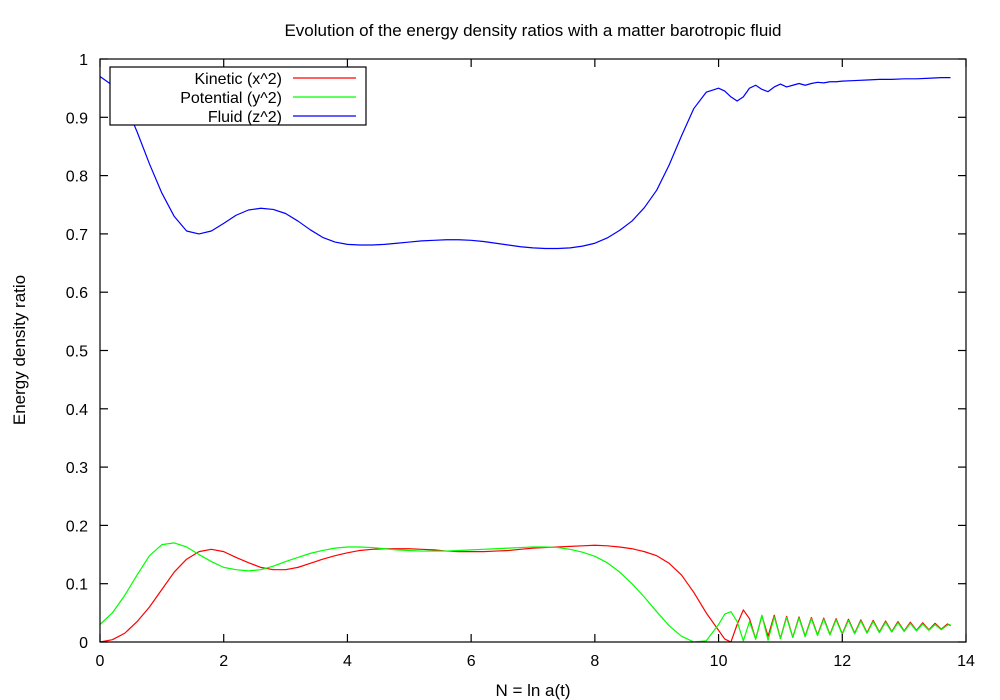  What do you see at coordinates (100, 661) in the screenshot?
I see `x-tick-label: 0` at bounding box center [100, 661].